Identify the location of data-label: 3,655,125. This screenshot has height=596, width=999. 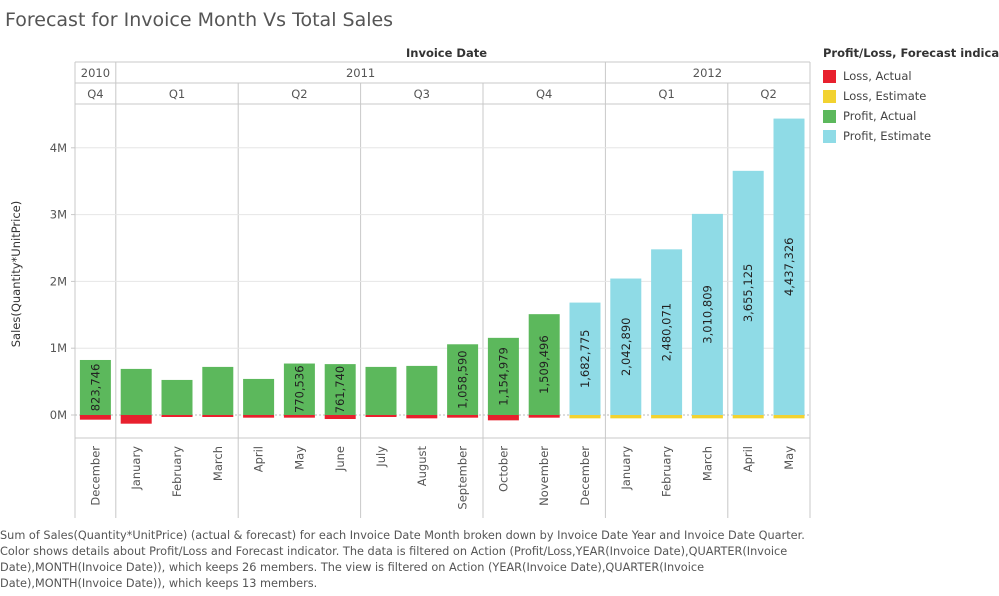
(748, 293).